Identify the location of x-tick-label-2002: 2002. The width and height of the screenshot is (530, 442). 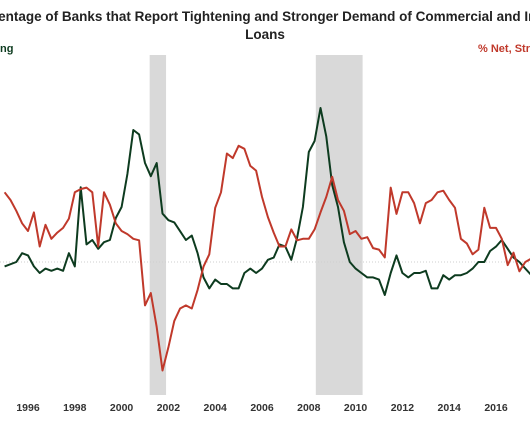
(169, 408).